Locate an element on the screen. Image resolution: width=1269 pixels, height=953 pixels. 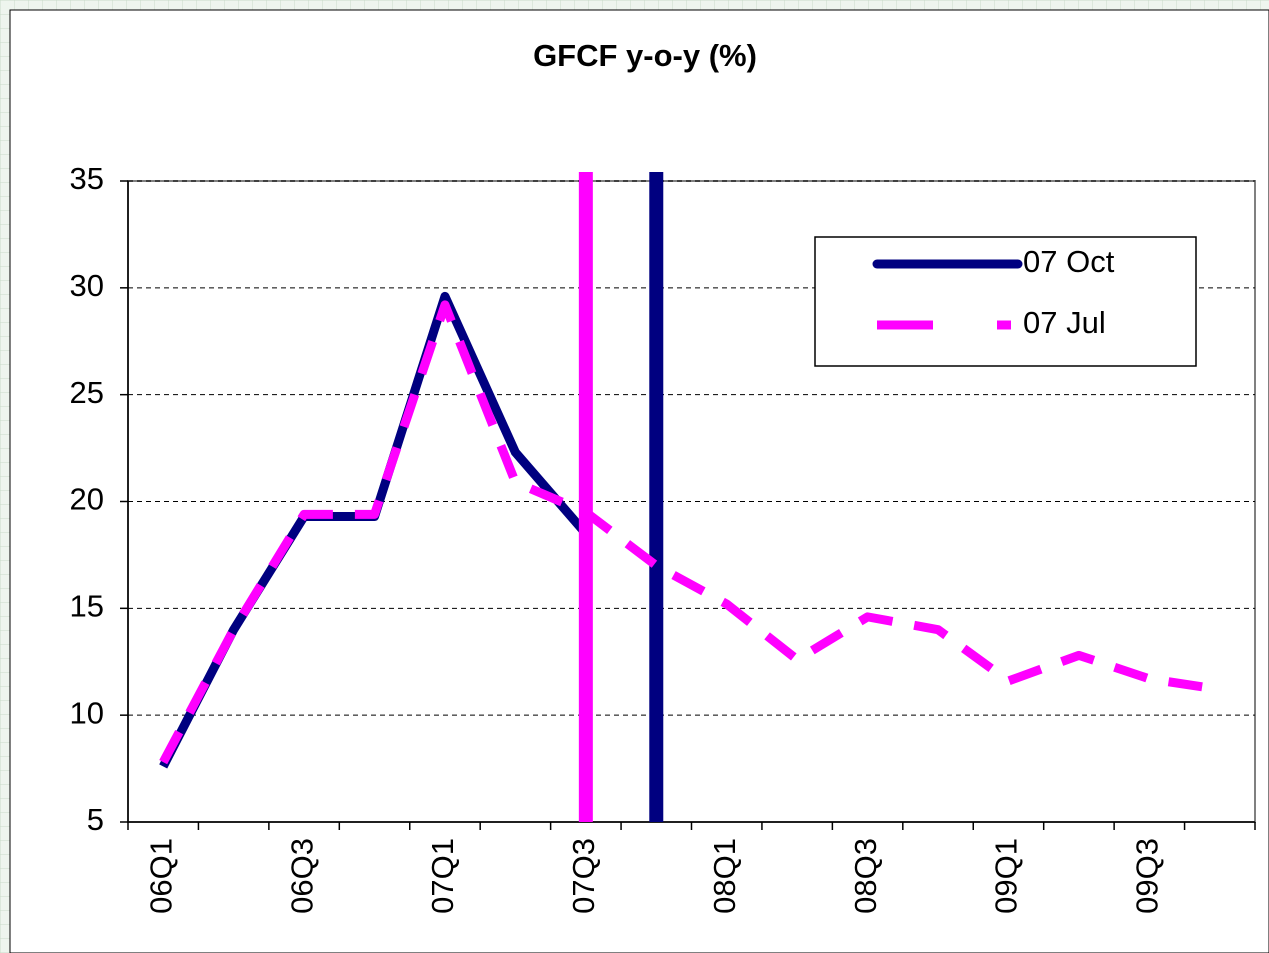
y-tick-label: 35 is located at coordinates (87, 178).